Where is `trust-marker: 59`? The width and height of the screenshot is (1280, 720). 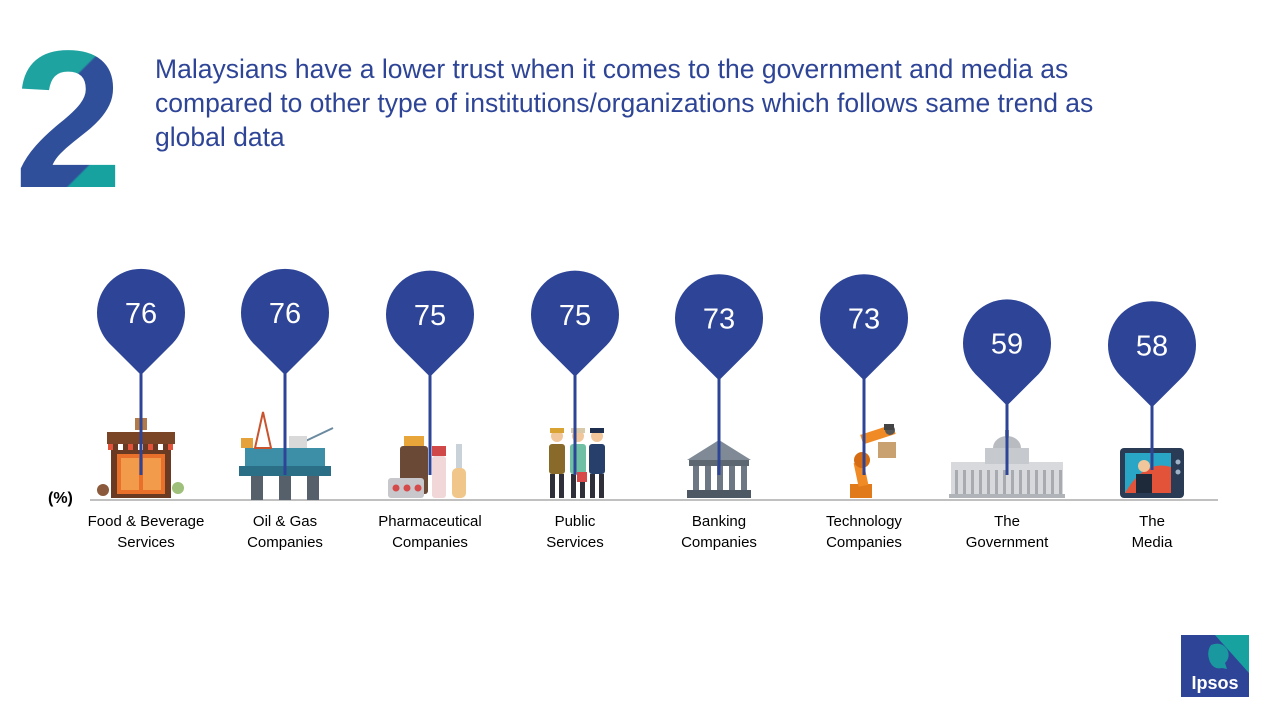
trust-marker: 59 is located at coordinates (1006, 387).